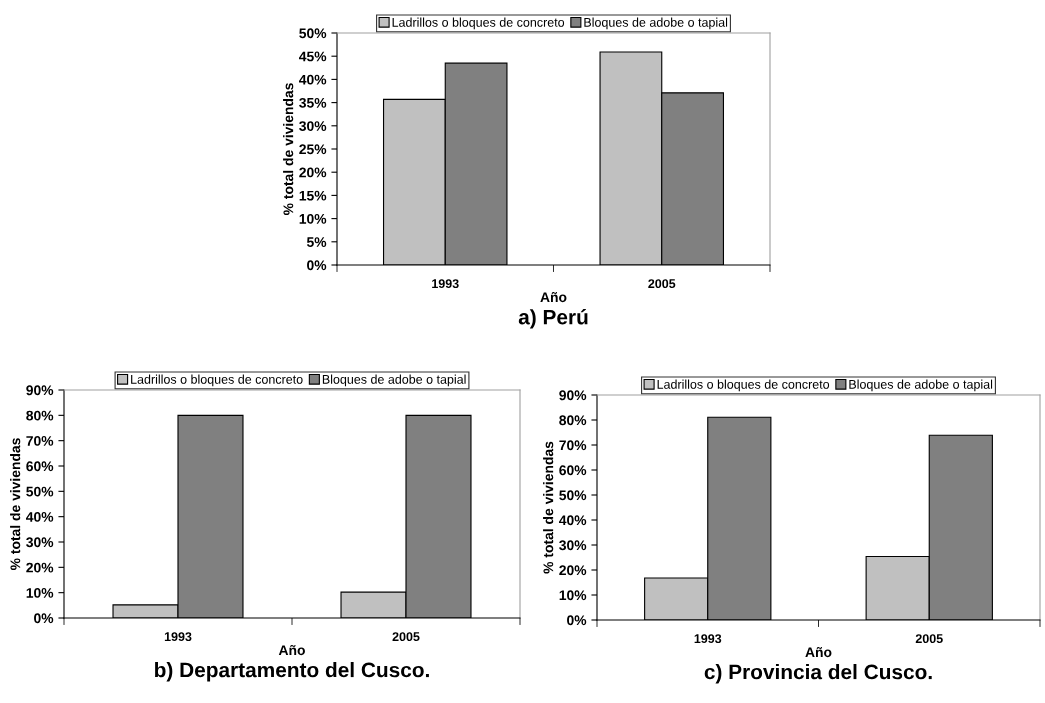  What do you see at coordinates (553, 319) in the screenshot?
I see `text: a) Perú` at bounding box center [553, 319].